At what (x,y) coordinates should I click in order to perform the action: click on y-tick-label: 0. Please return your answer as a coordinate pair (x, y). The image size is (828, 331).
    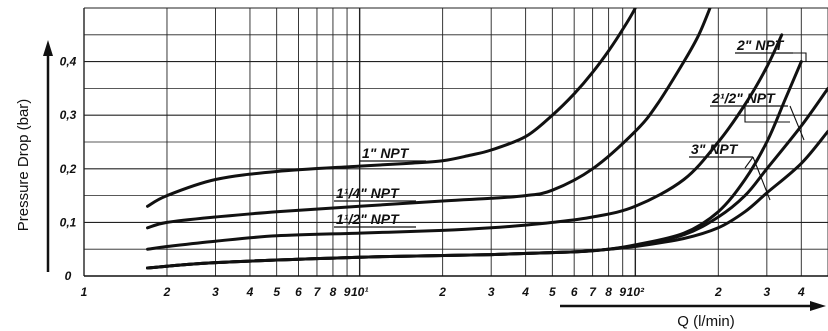
    Looking at the image, I should click on (68, 276).